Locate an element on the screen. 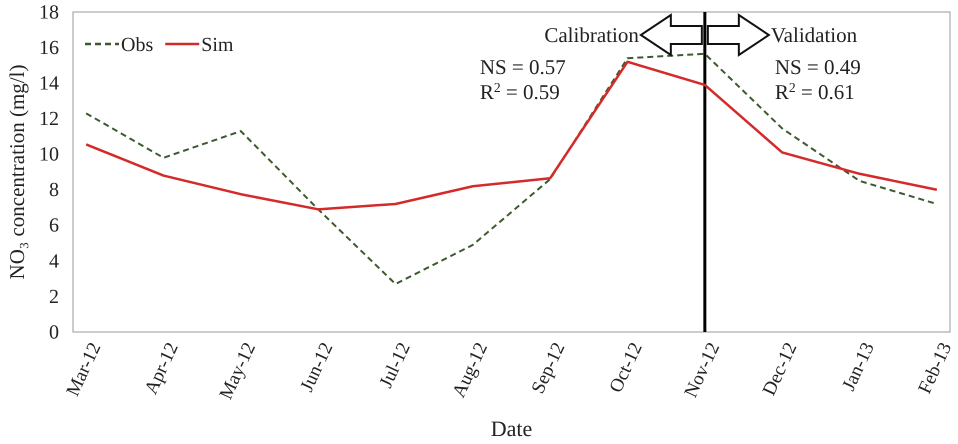 This screenshot has width=958, height=444. annotation: Calibration is located at coordinates (592, 35).